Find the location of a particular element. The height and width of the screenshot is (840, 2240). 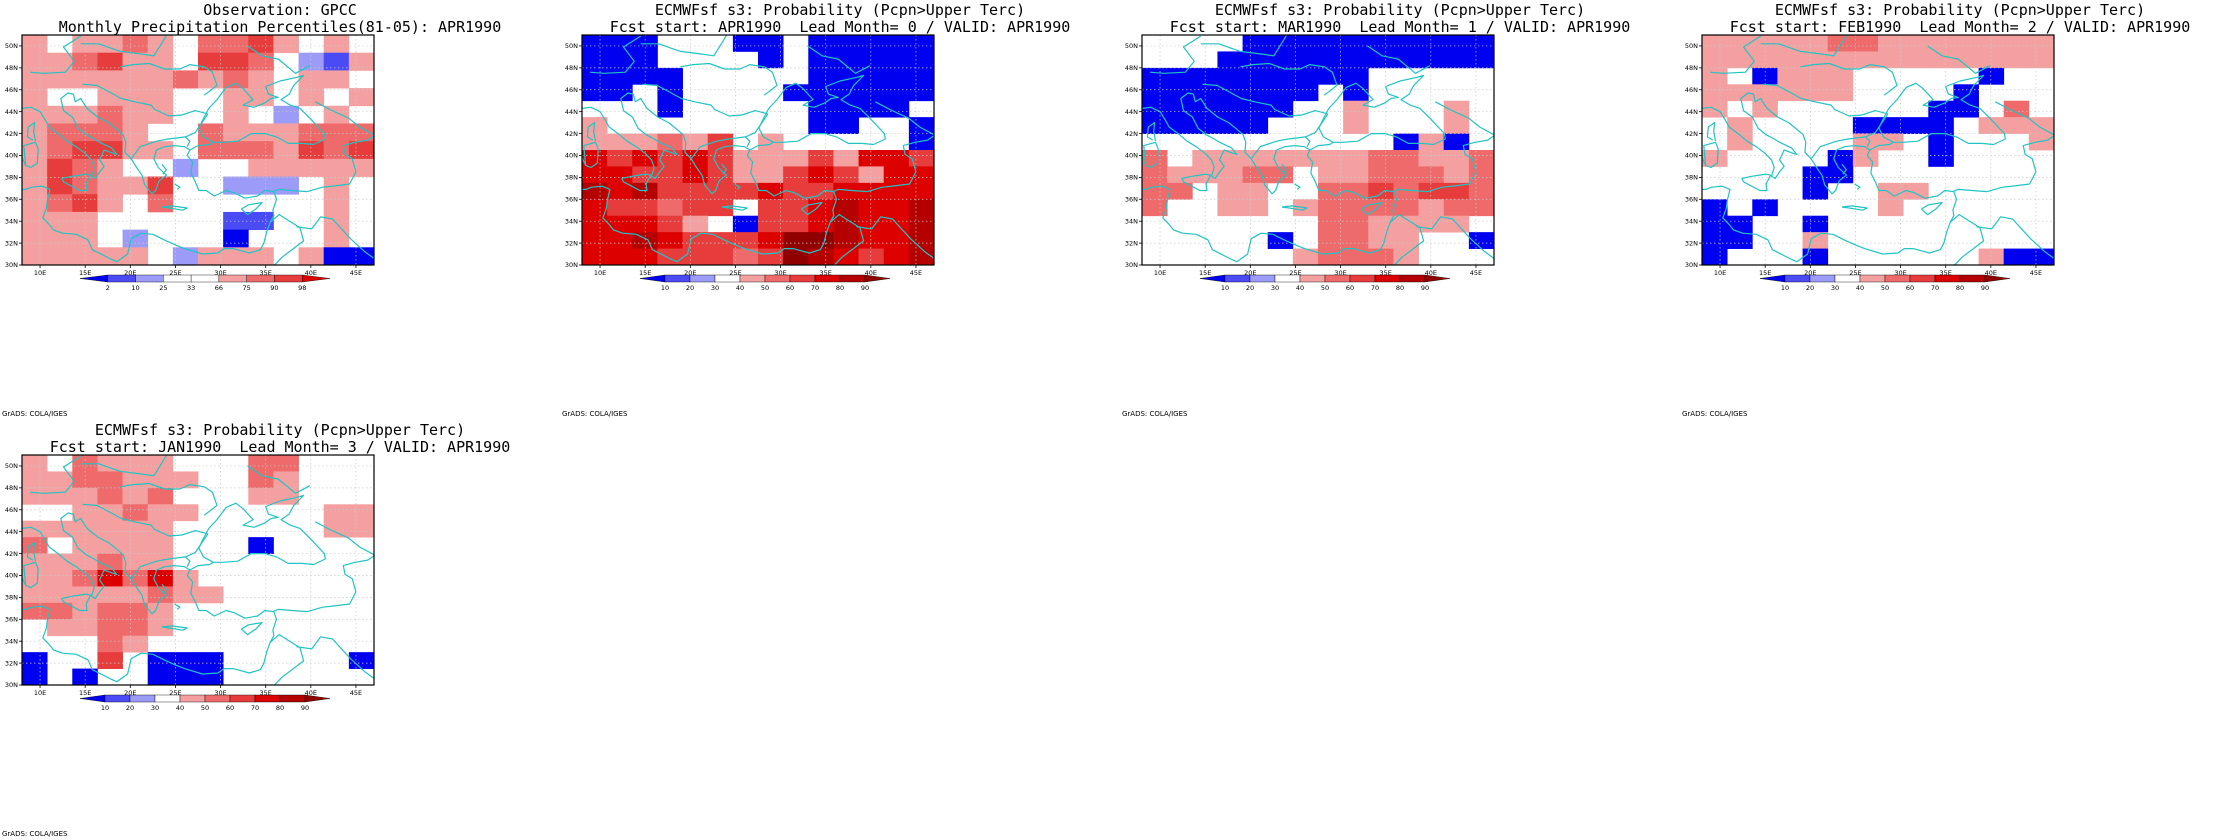

colorbar: 10 20 30 40 50 60 70 80 90 is located at coordinates (1885, 283).